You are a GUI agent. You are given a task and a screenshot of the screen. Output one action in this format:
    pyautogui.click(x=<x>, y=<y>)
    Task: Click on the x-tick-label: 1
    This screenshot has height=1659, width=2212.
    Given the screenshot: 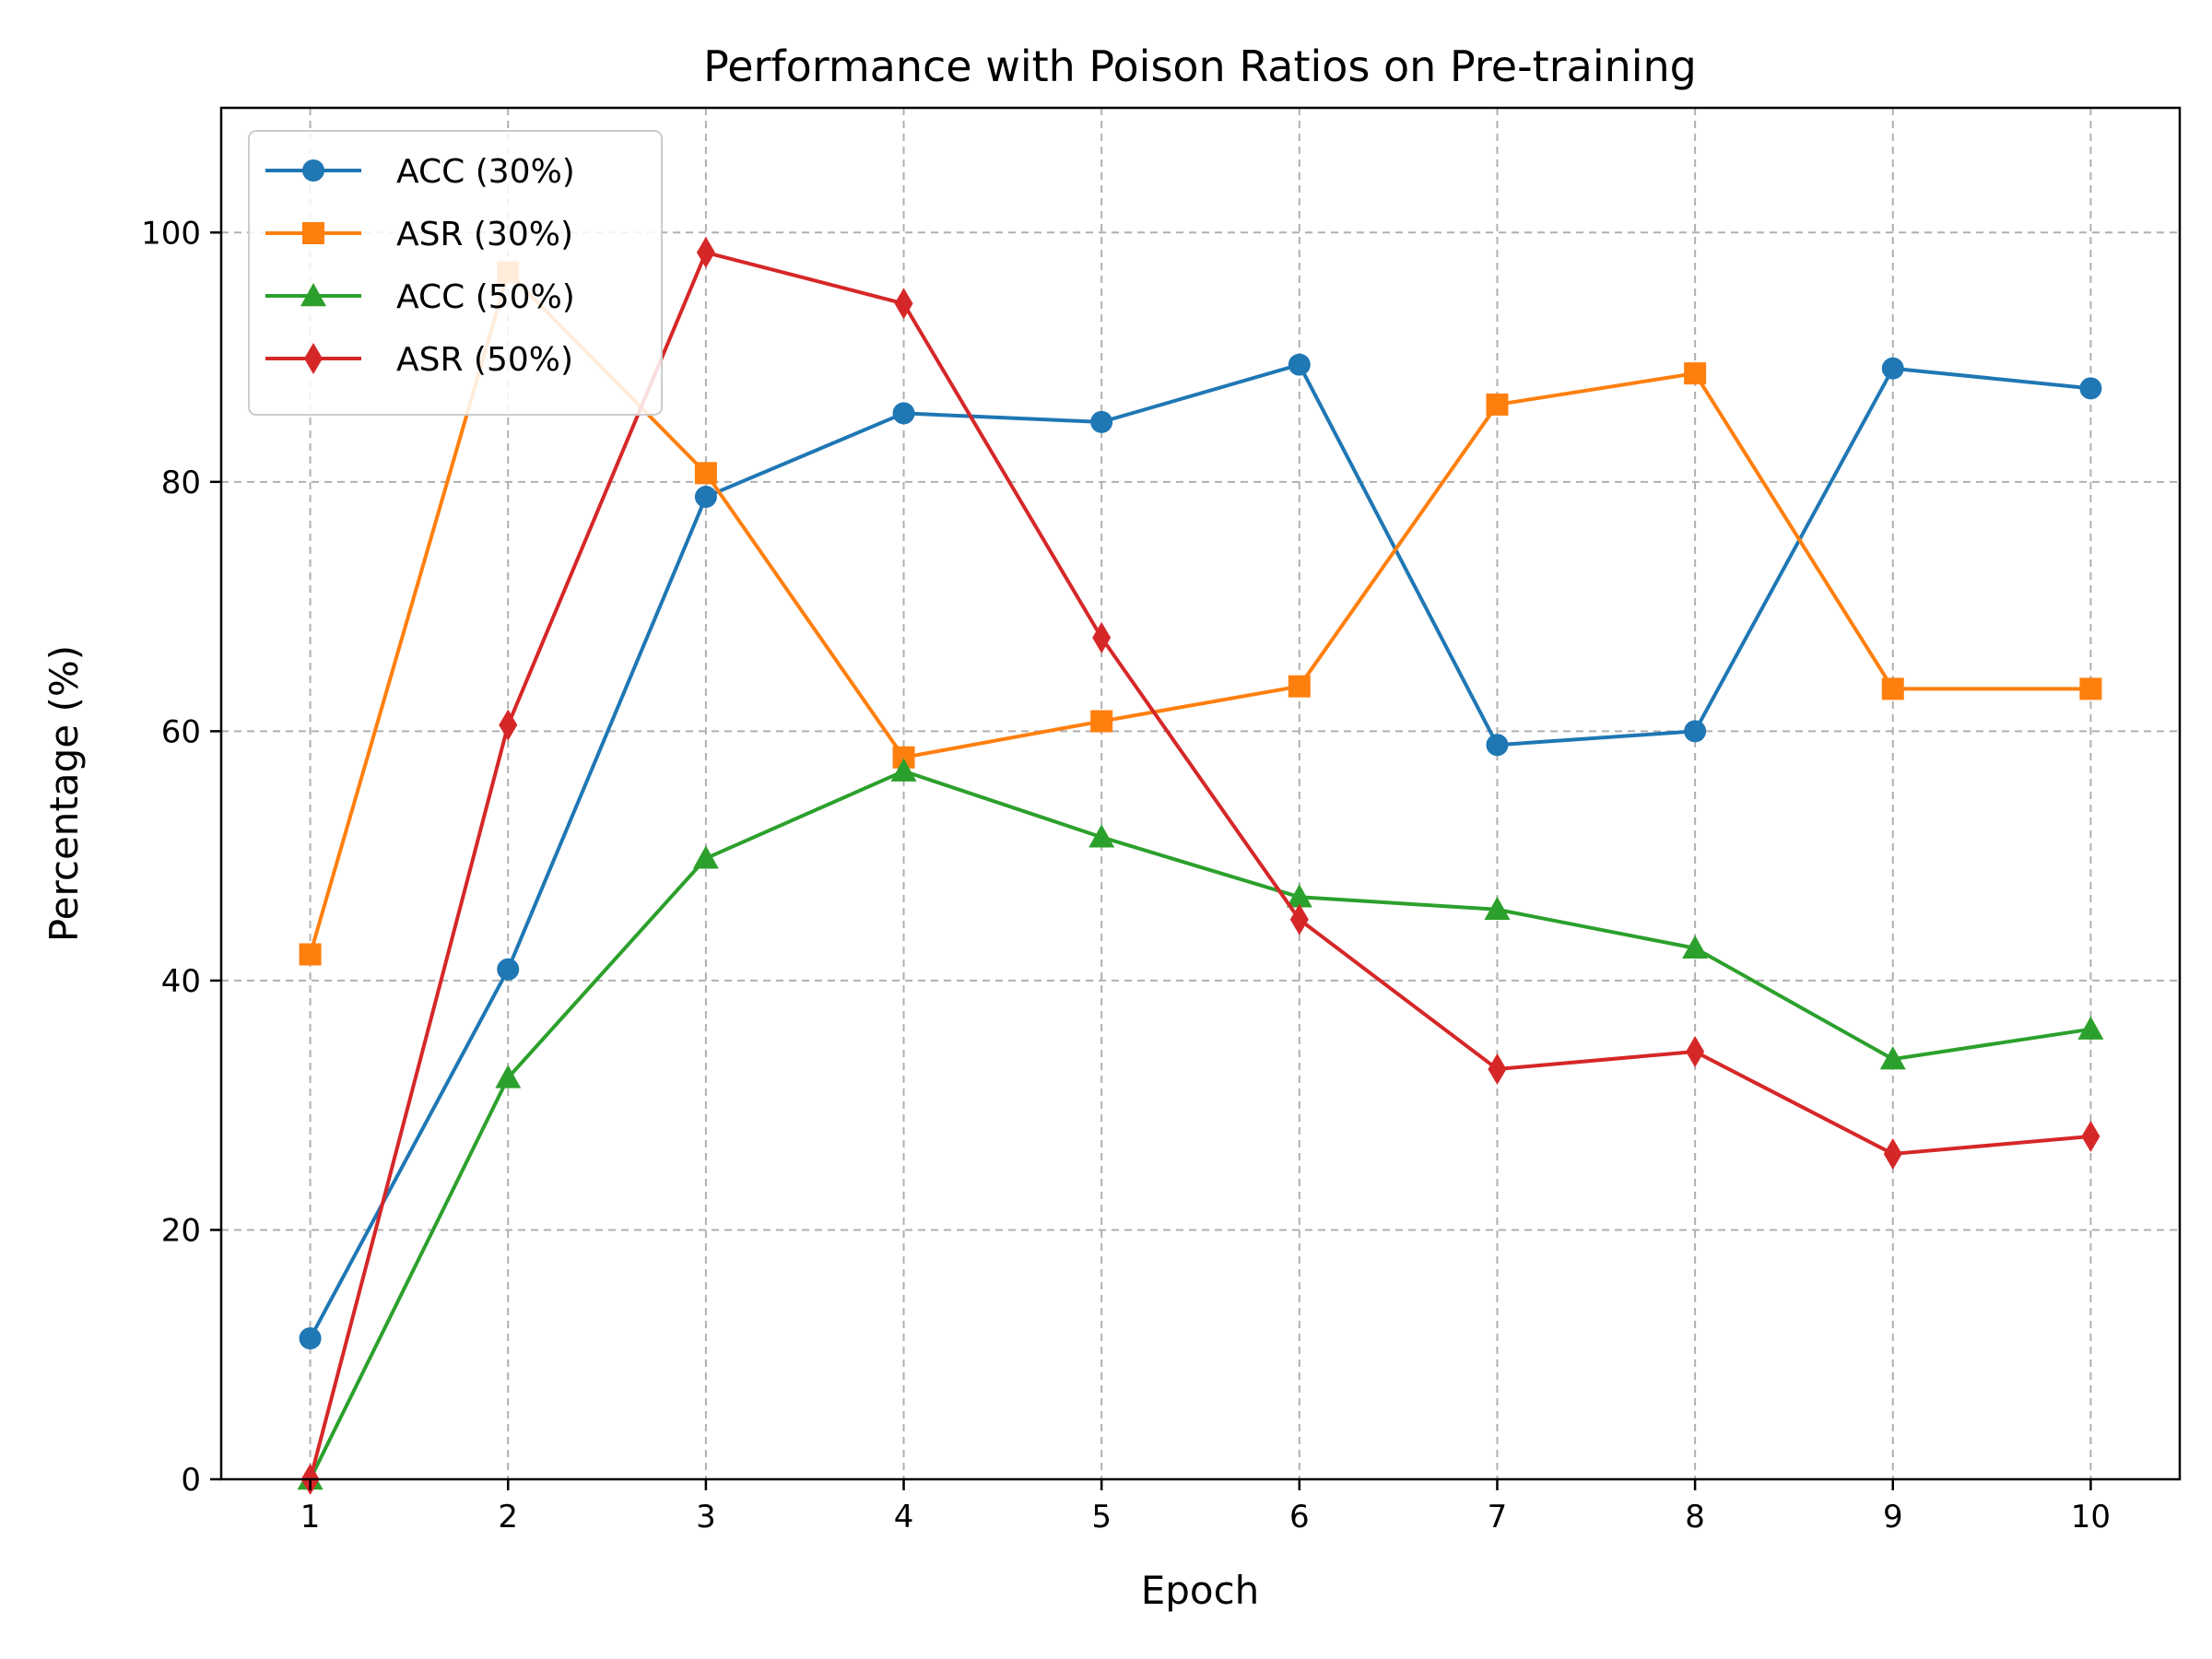 What is the action you would take?
    pyautogui.click(x=310, y=1517)
    